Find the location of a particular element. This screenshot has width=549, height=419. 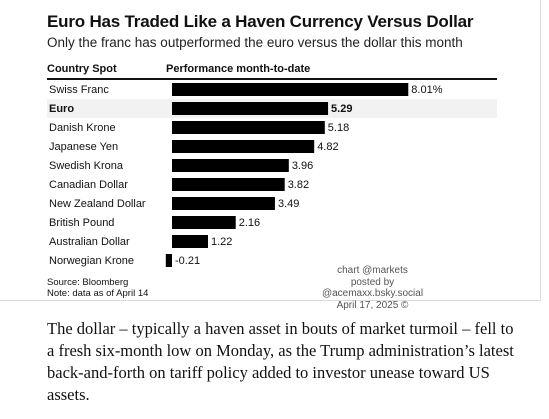

value-label: 1.22 is located at coordinates (221, 242).